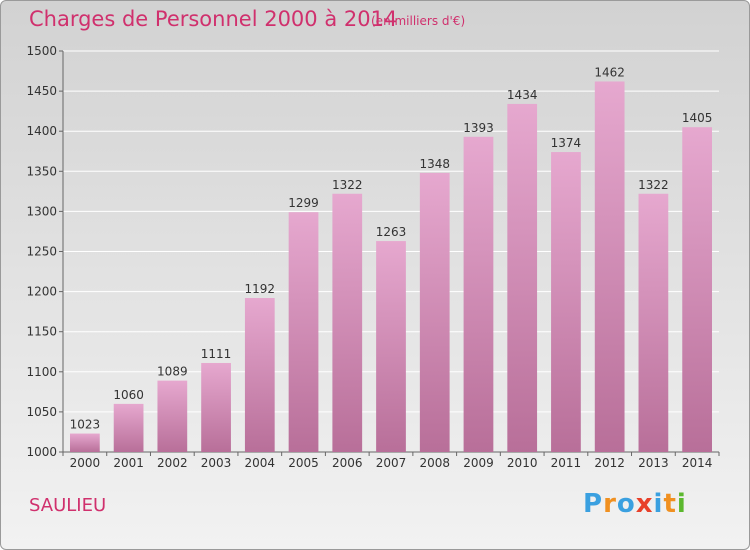  What do you see at coordinates (478, 463) in the screenshot?
I see `x-tick-label: 2009` at bounding box center [478, 463].